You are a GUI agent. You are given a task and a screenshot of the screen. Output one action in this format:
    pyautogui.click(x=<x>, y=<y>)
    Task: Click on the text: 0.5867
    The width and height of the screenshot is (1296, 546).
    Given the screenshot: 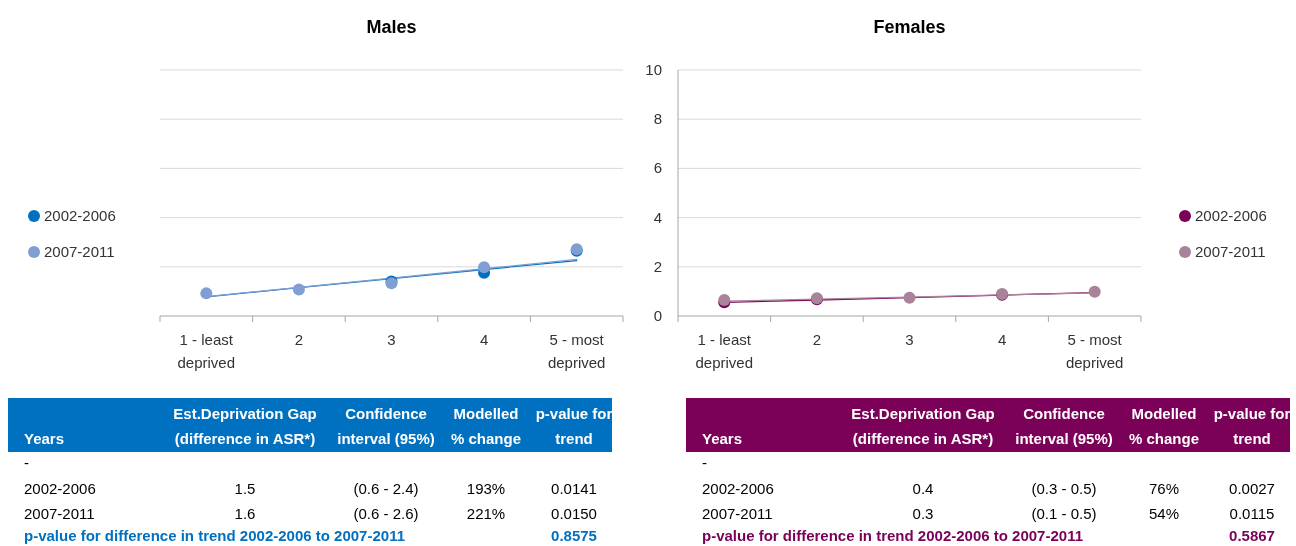 What is the action you would take?
    pyautogui.click(x=1252, y=535)
    